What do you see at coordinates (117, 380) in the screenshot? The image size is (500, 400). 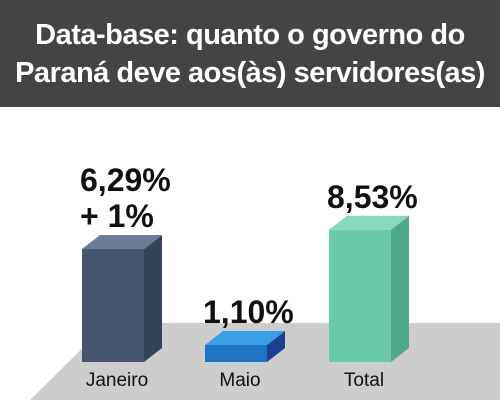 I see `category-label-janeiro: Janeiro` at bounding box center [117, 380].